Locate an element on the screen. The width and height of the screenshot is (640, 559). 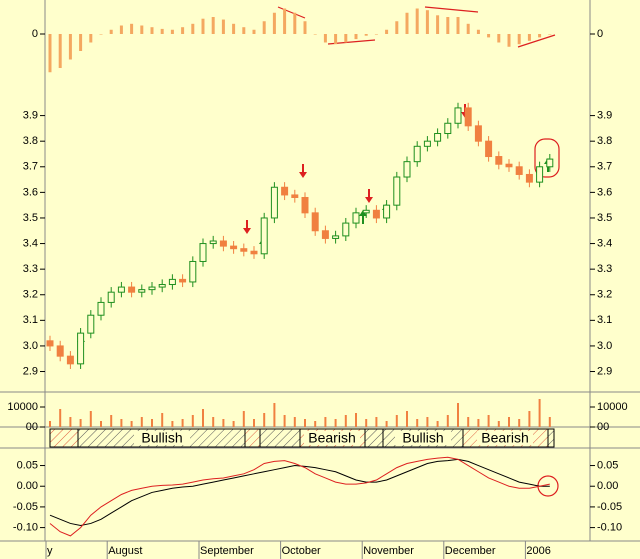
y-tick-label: 00 is located at coordinates (32, 427).